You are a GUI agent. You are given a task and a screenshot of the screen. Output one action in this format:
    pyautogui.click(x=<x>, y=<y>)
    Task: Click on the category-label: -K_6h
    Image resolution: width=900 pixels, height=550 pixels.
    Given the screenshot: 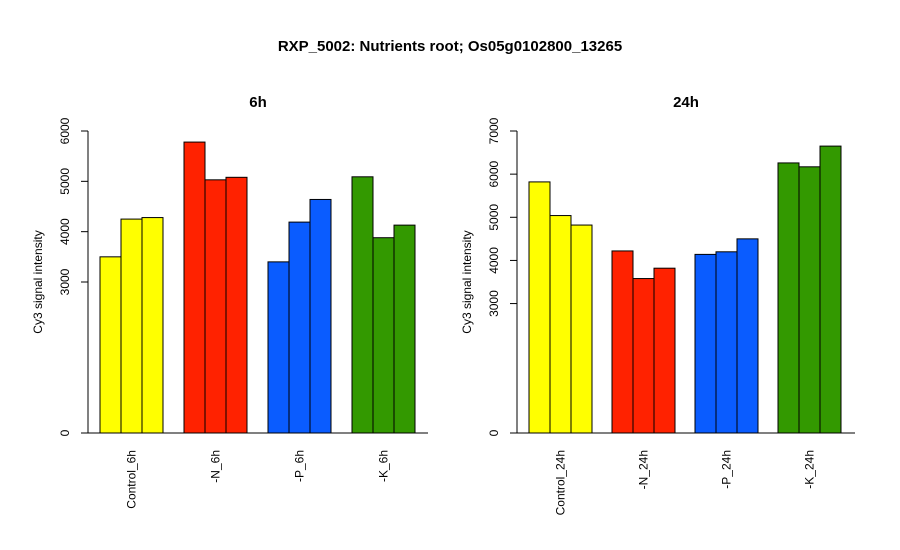 What is the action you would take?
    pyautogui.click(x=384, y=466)
    